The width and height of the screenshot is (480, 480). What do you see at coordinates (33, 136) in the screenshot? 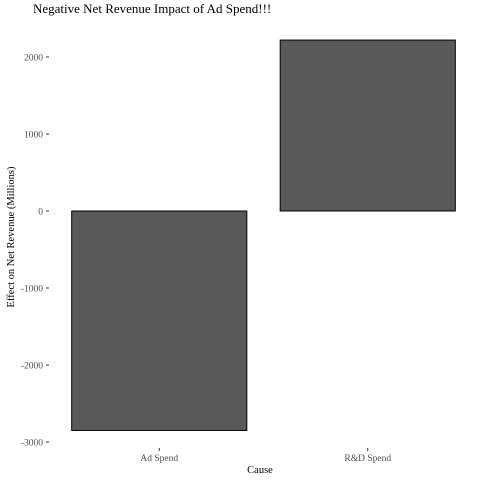
I see `y-tick-label: 1000` at bounding box center [33, 136].